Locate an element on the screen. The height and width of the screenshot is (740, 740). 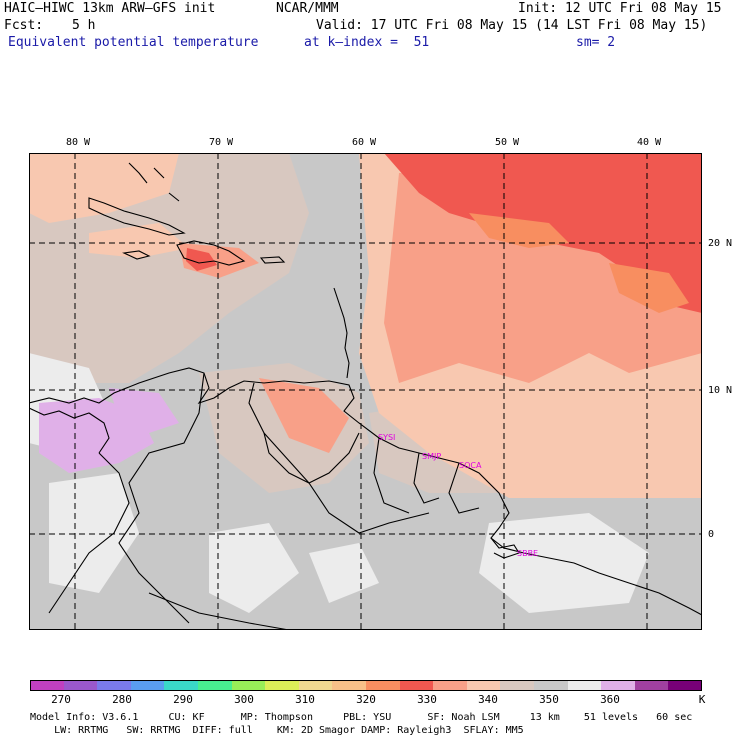
field-region-red is located at coordinates (201, 259).